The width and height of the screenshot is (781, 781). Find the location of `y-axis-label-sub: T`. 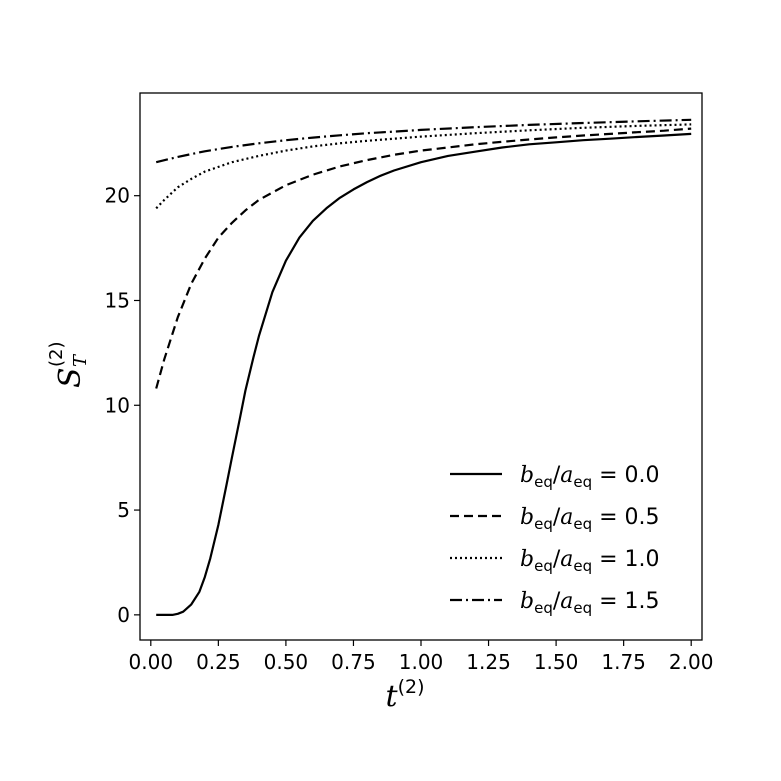

y-axis-label-sub: T is located at coordinates (80, 360).